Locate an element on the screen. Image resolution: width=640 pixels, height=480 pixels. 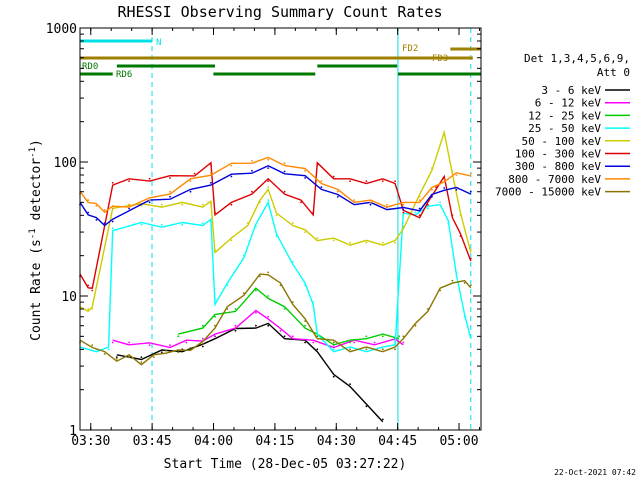
legend-label-5: 100 - 300 keV is located at coordinates (558, 154).